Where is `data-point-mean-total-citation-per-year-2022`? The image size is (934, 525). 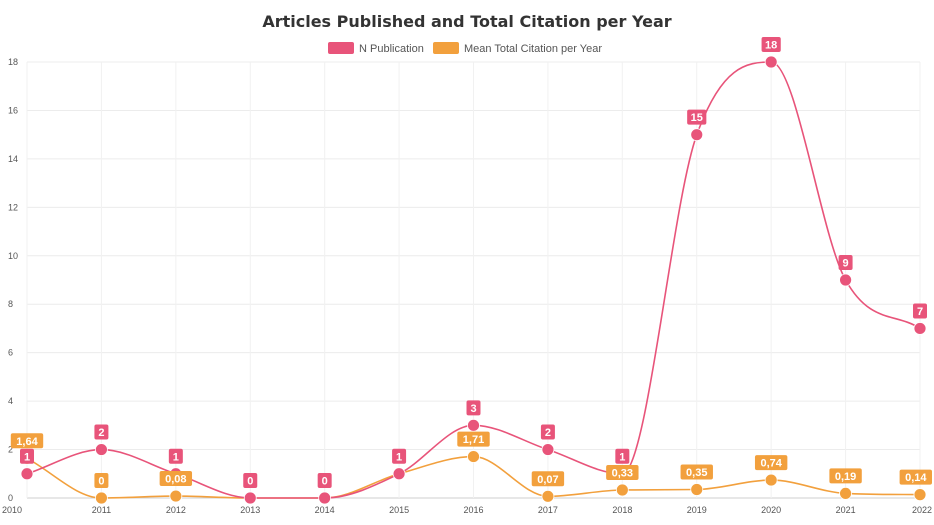
data-point-mean-total-citation-per-year-2022 is located at coordinates (920, 495).